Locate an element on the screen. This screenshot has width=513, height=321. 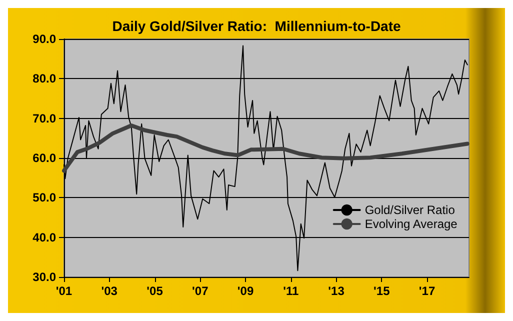
y-tick-label: 40.0 is located at coordinates (44, 237).